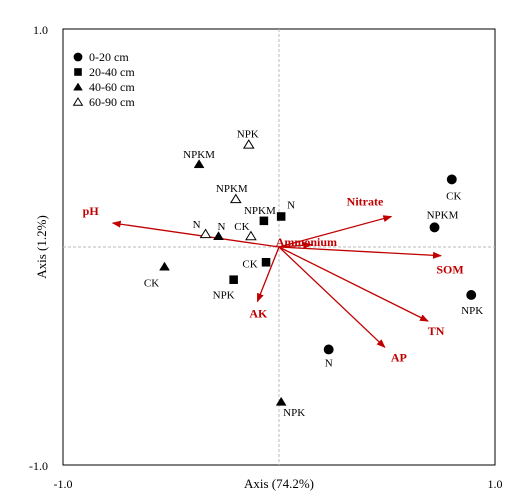  Describe the element at coordinates (78, 86) in the screenshot. I see `legend-marker-triangle` at that location.